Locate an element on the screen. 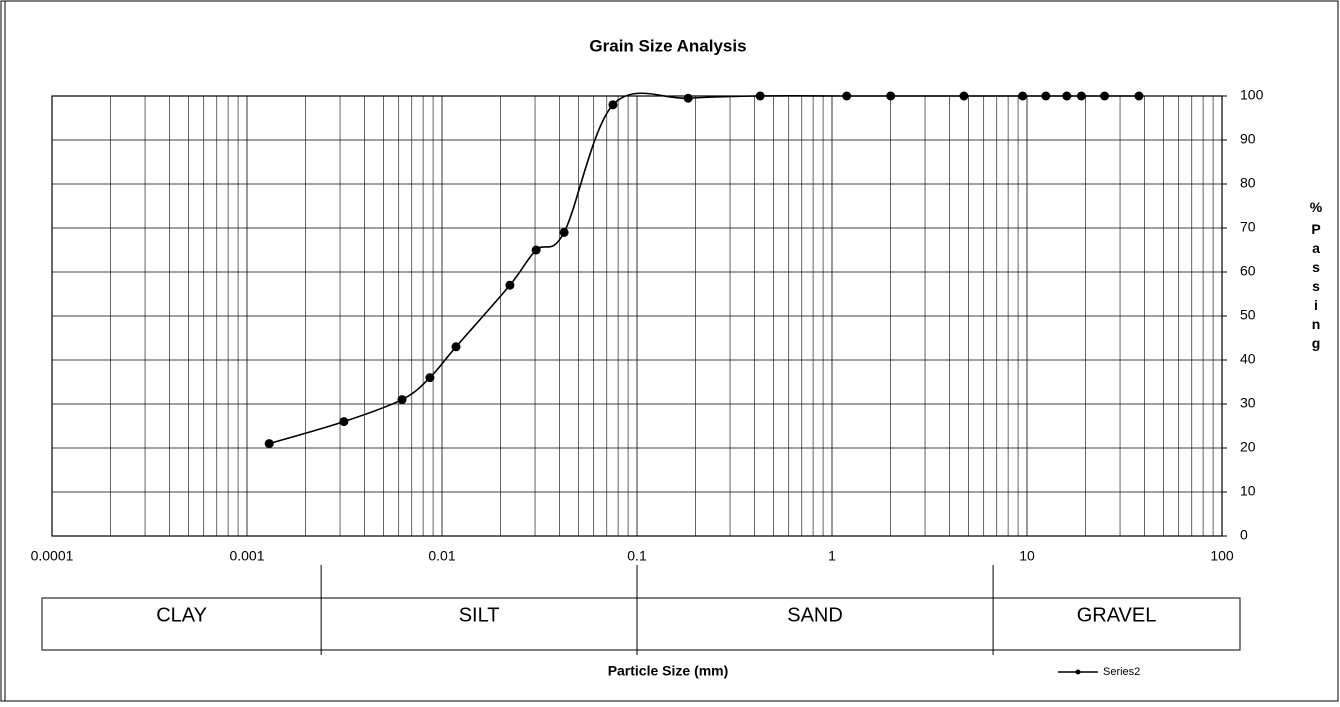 This screenshot has height=707, width=1340. zone-label: CLAY is located at coordinates (181, 615).